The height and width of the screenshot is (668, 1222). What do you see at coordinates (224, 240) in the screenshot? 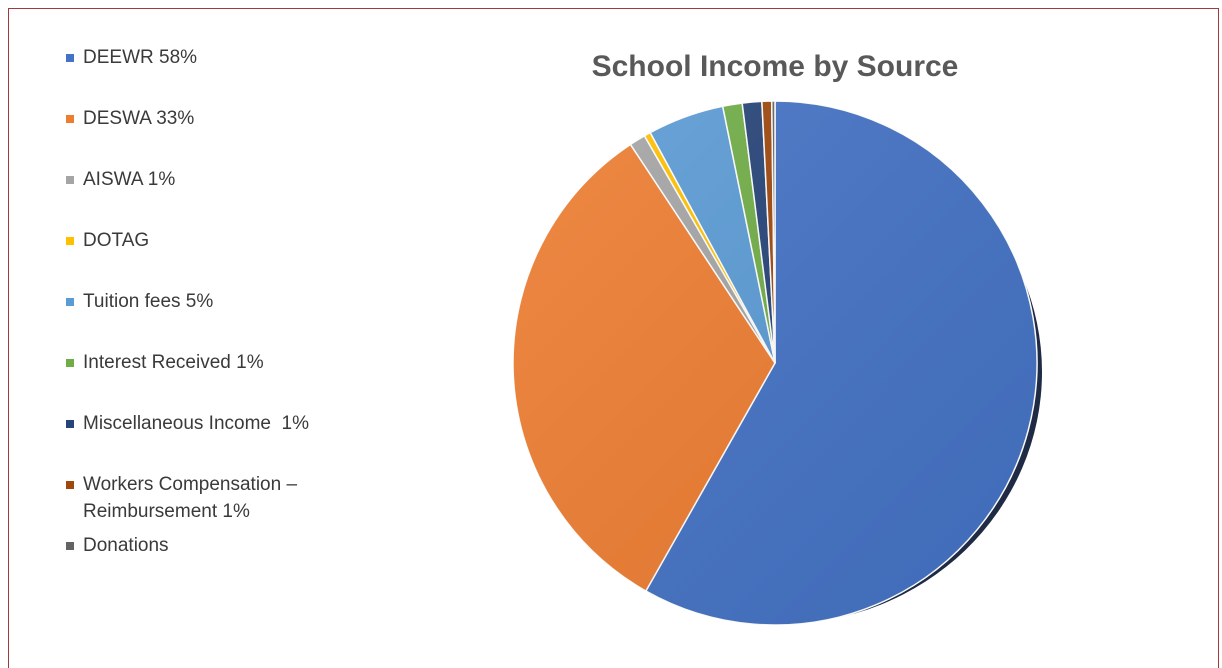
I see `legend-item: DOTAG` at bounding box center [224, 240].